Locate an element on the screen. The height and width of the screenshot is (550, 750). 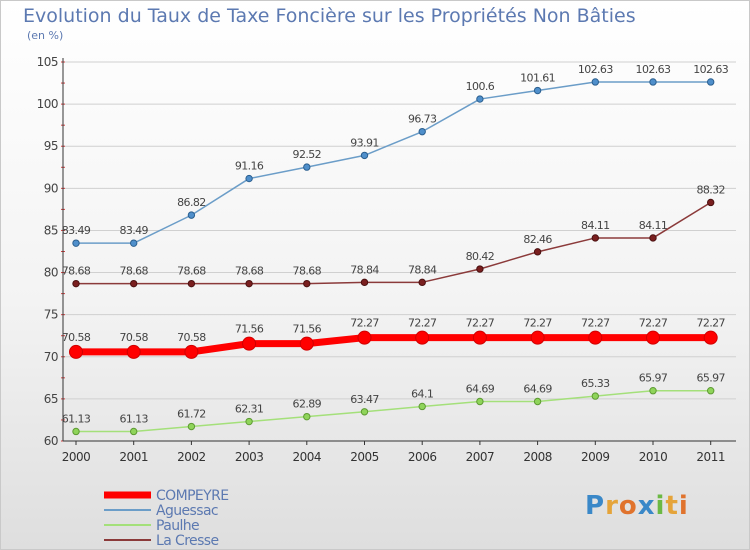
y-tick-label: 60 is located at coordinates (51, 441).